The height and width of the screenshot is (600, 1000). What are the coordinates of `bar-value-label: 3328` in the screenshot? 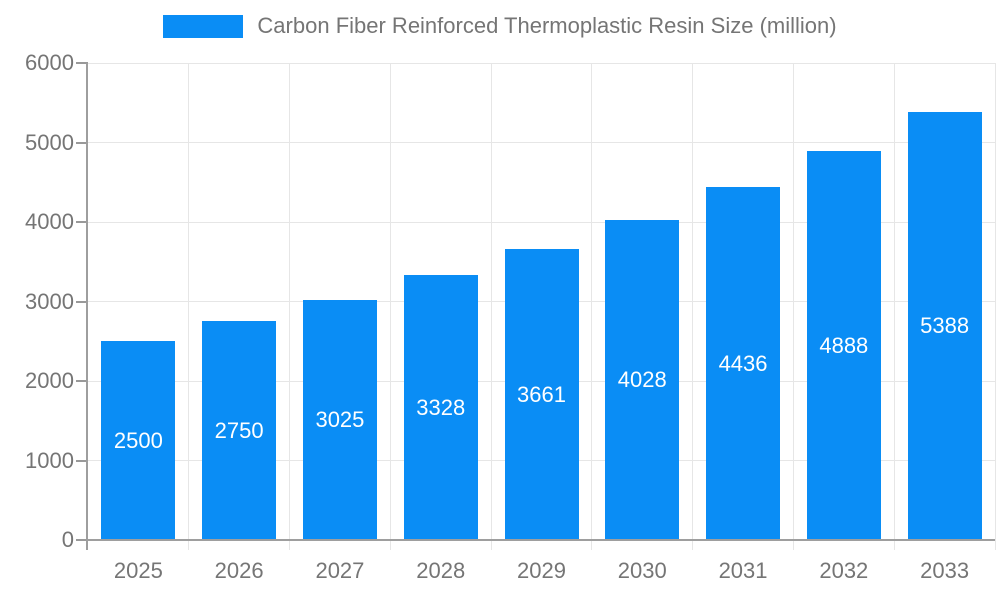 It's located at (441, 407).